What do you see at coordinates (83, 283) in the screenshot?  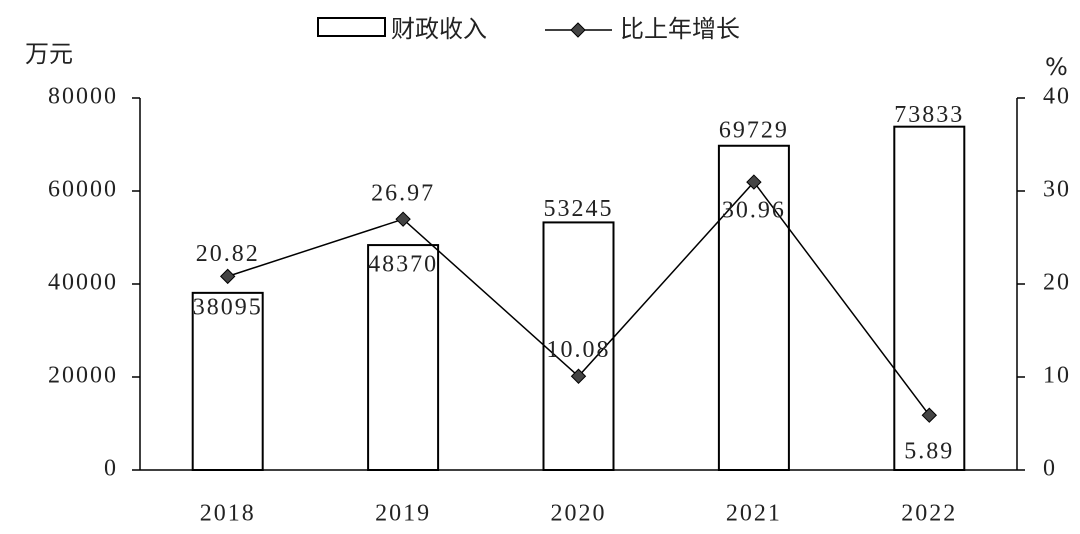 I see `y-tick-label: 40000` at bounding box center [83, 283].